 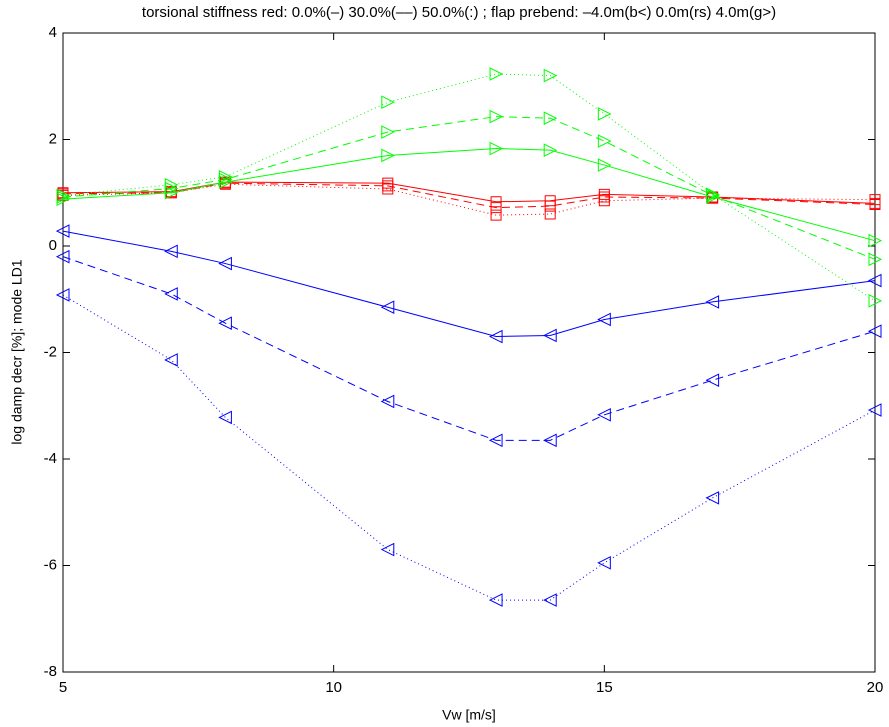 I want to click on x-tick-label: 5, so click(x=63, y=687).